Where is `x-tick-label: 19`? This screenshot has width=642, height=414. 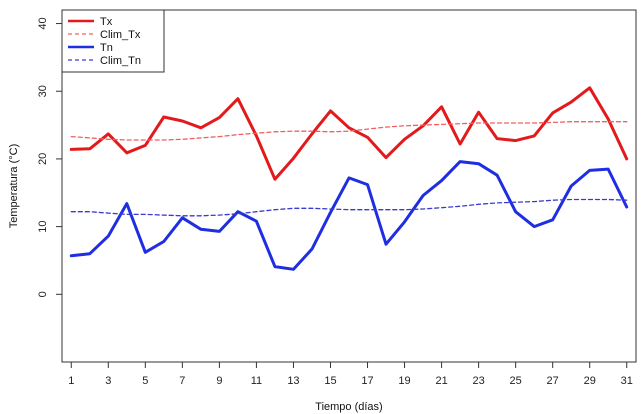 x-tick-label: 19 is located at coordinates (404, 381).